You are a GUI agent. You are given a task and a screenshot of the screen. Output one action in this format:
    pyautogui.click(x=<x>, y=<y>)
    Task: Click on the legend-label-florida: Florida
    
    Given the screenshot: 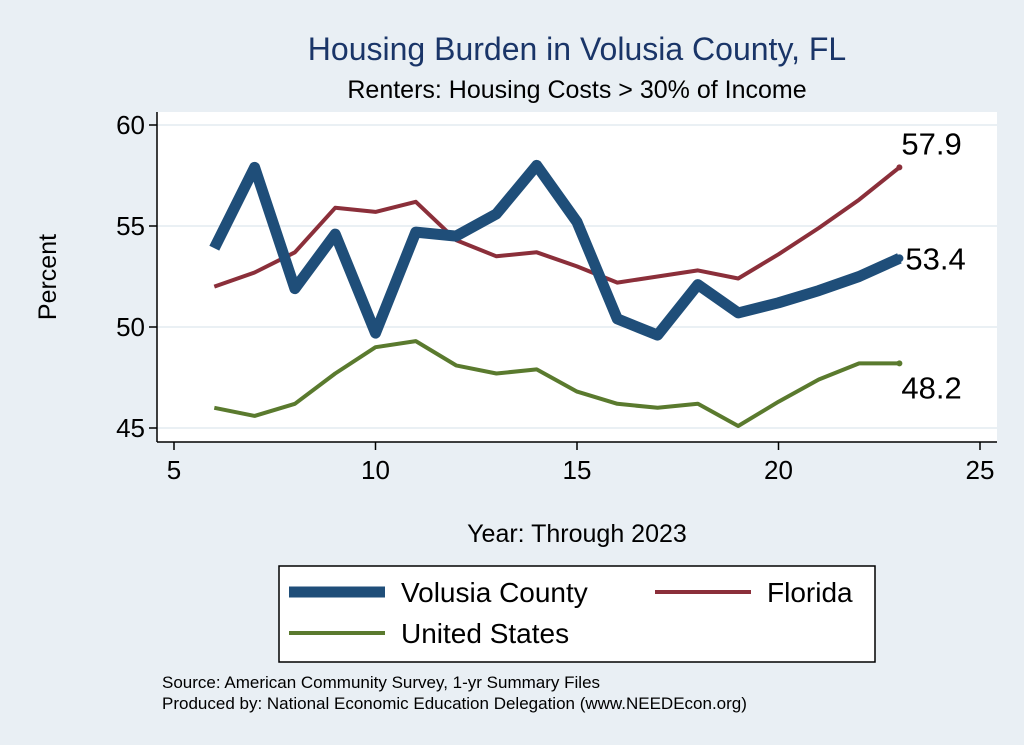 What is the action you would take?
    pyautogui.click(x=810, y=592)
    